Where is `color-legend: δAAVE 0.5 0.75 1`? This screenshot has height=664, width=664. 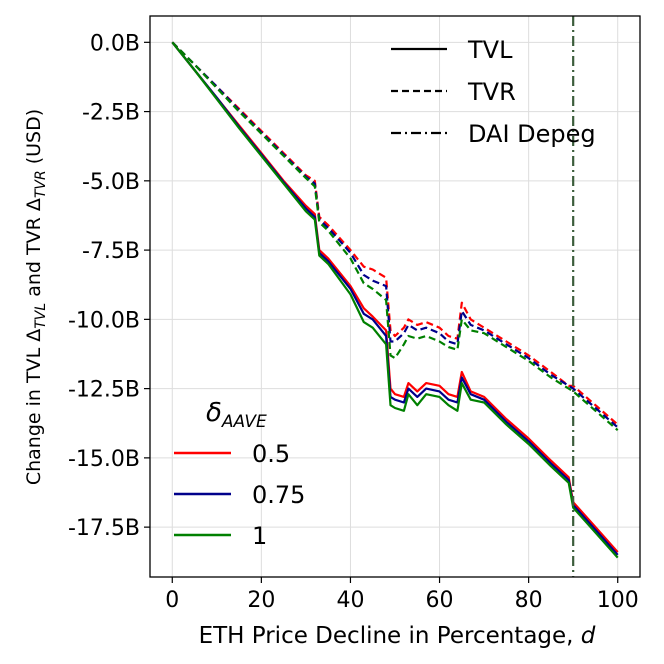 color-legend: δAAVE 0.5 0.75 1 is located at coordinates (239, 474).